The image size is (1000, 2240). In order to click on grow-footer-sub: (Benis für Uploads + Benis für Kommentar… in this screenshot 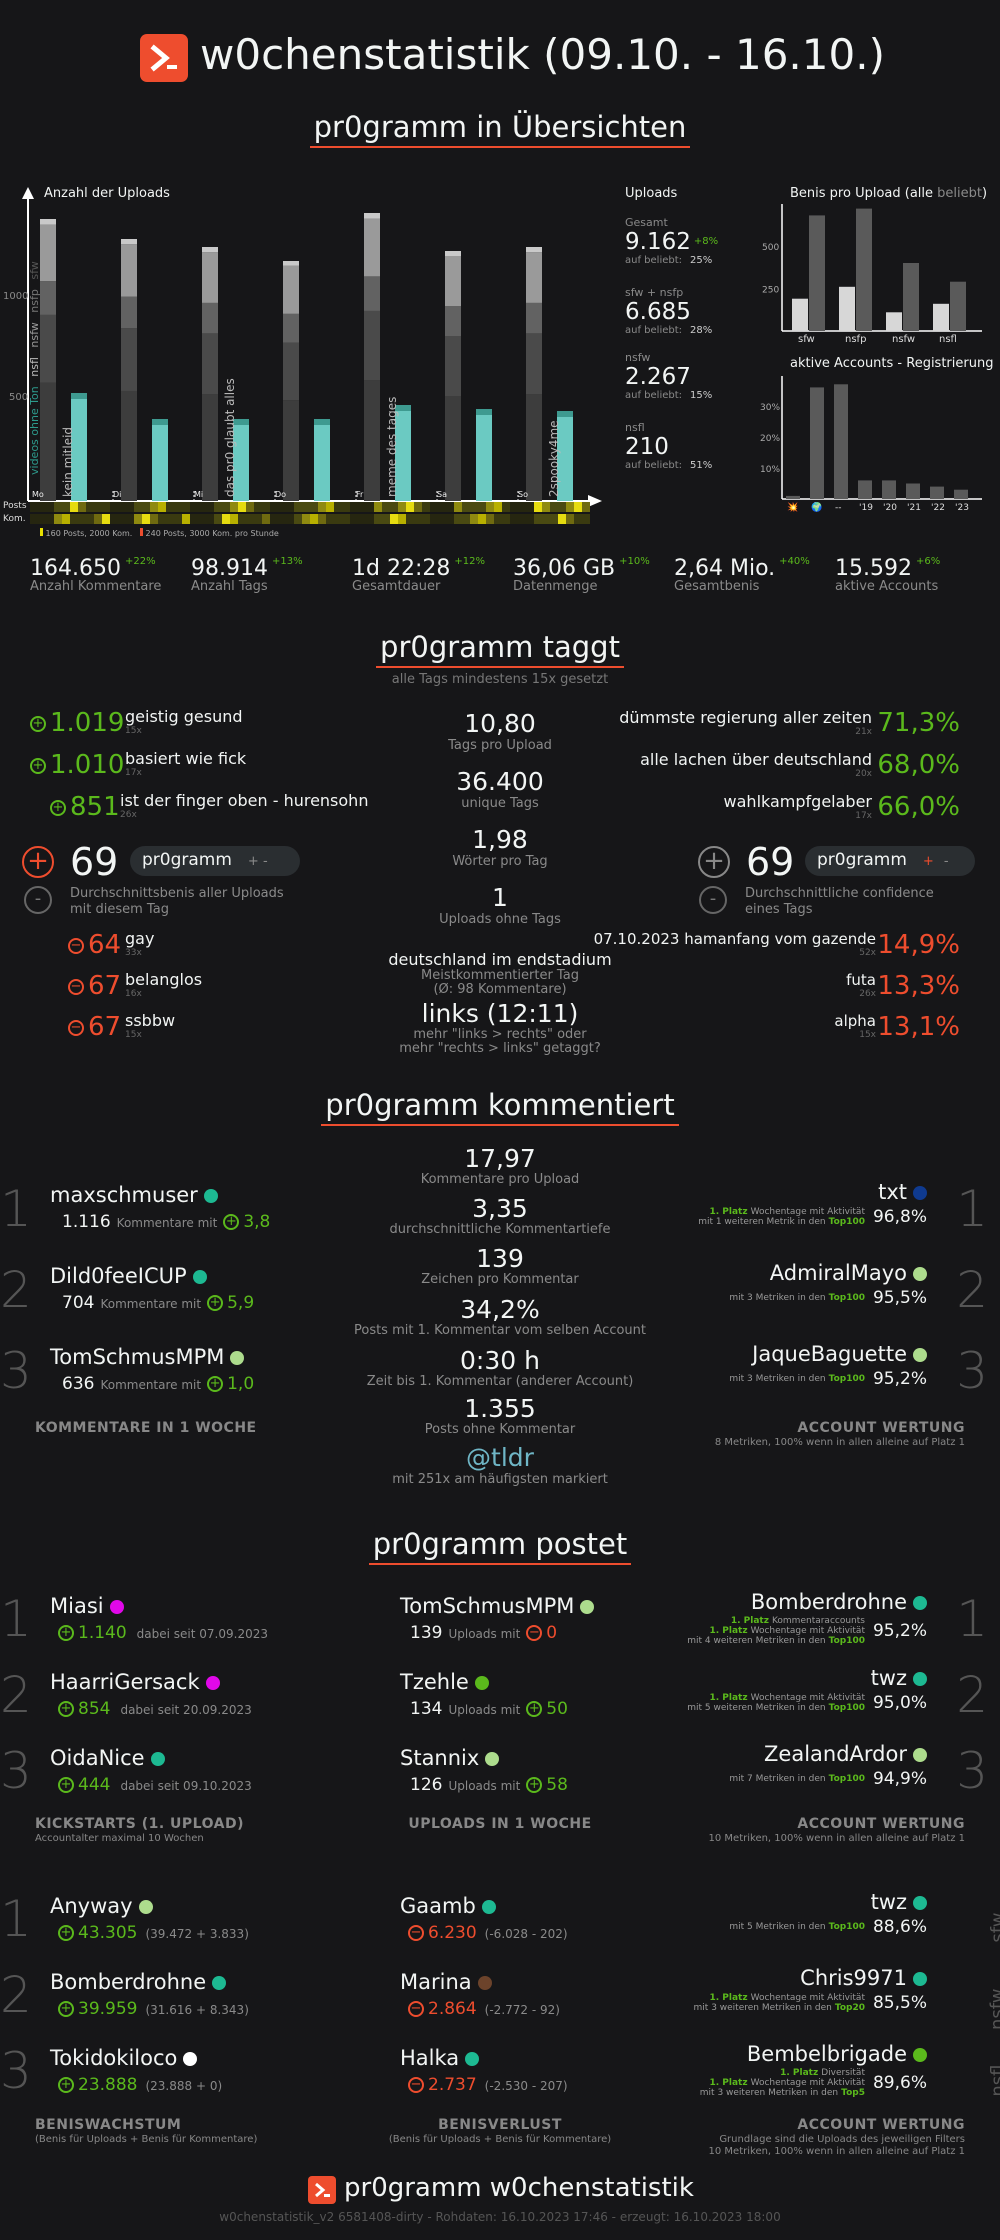, I will do `click(146, 2139)`.